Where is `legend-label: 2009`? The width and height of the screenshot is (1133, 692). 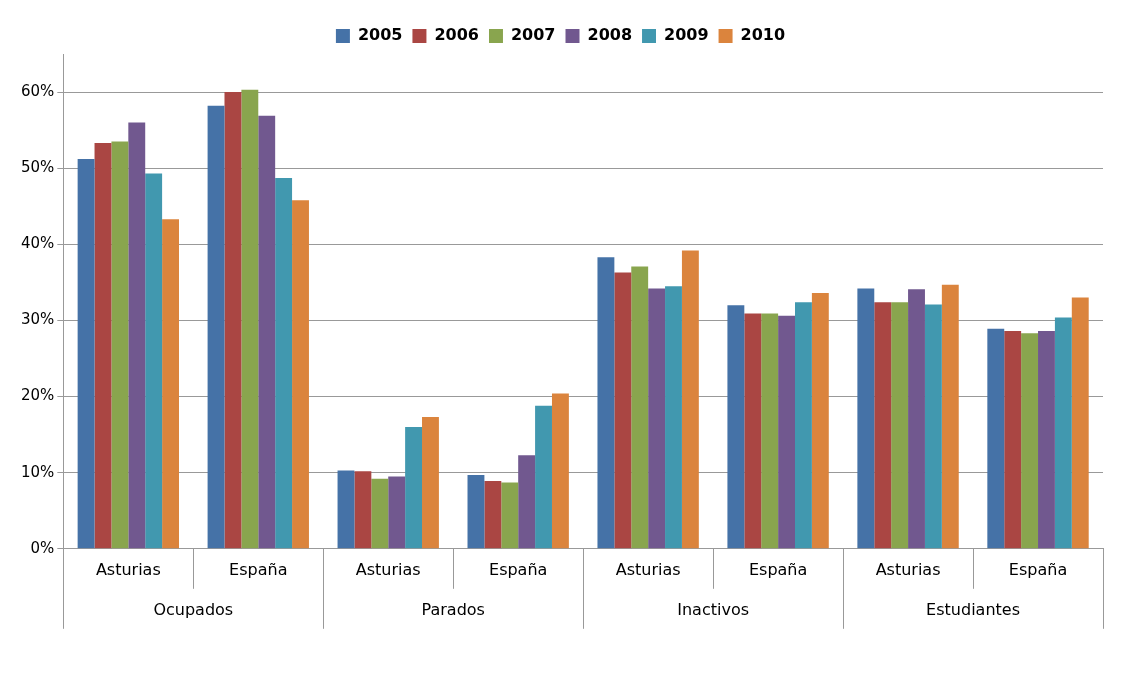 legend-label: 2009 is located at coordinates (686, 35).